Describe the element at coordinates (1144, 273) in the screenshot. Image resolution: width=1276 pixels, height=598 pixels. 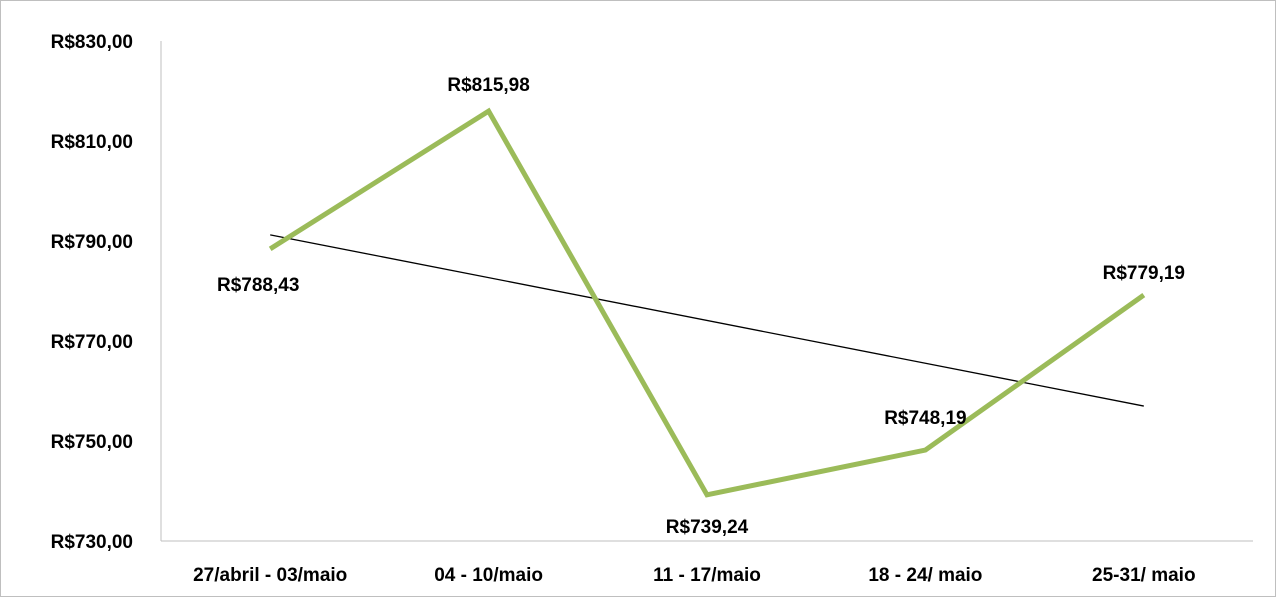
I see `data-label: R$779,19` at that location.